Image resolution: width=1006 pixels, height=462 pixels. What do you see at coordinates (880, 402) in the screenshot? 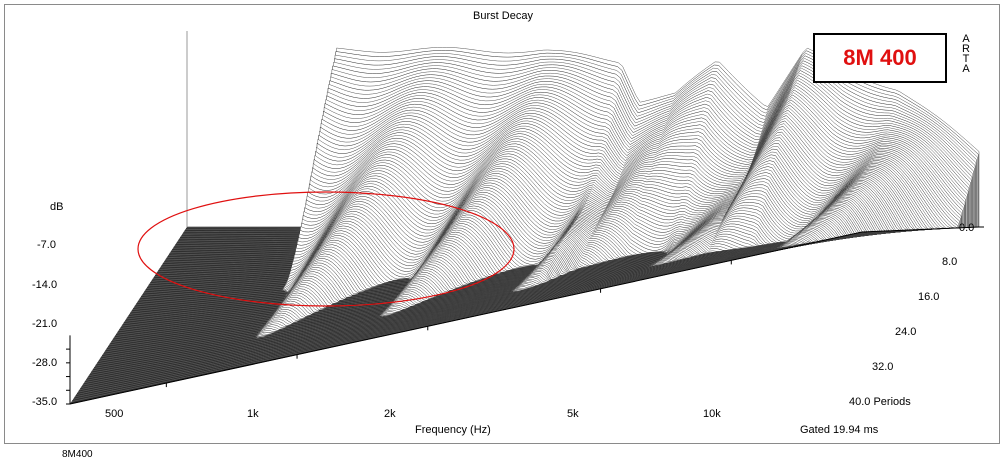
I see `z-tick-label: 40.0 Periods` at bounding box center [880, 402].